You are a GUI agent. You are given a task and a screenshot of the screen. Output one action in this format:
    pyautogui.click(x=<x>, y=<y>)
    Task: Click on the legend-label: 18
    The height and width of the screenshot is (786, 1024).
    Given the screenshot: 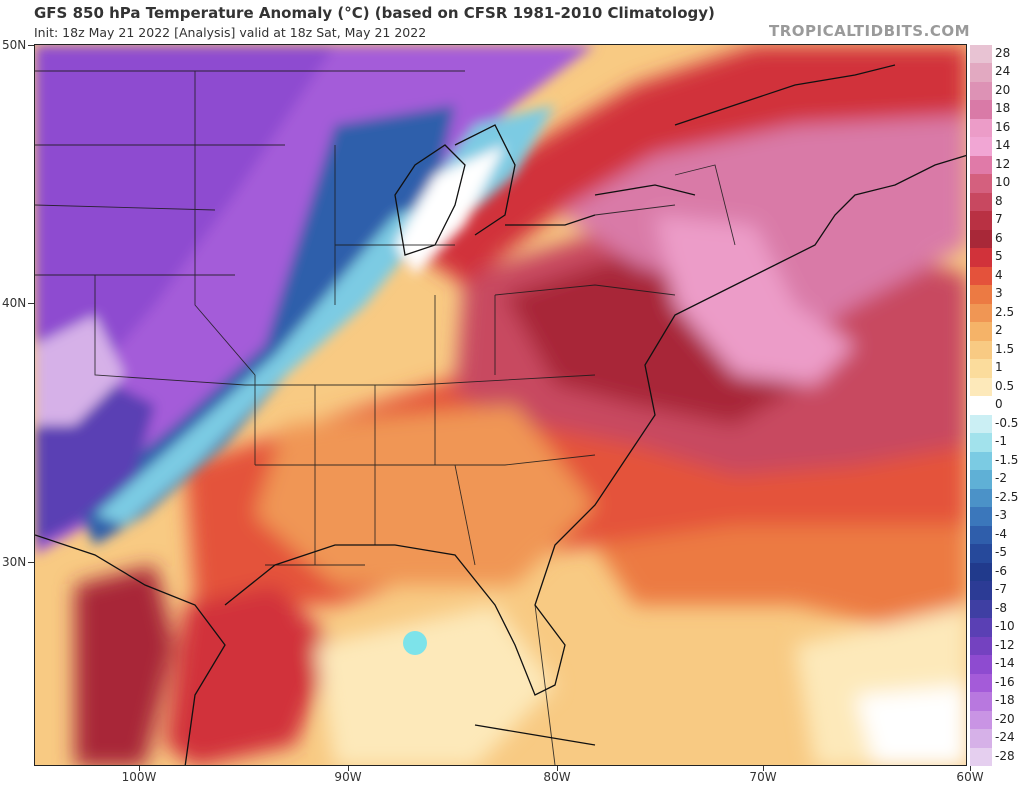 What is the action you would take?
    pyautogui.click(x=1003, y=108)
    